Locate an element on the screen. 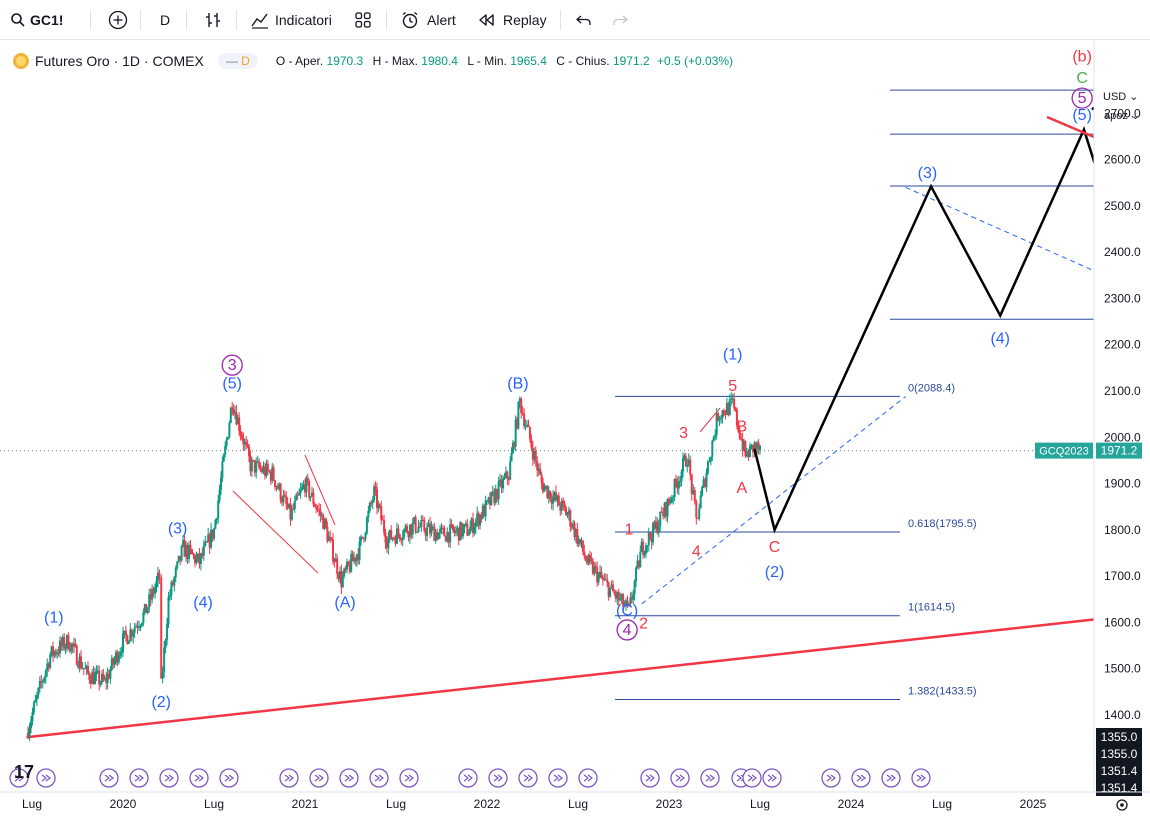 The width and height of the screenshot is (1150, 816). interval-button: D is located at coordinates (165, 20).